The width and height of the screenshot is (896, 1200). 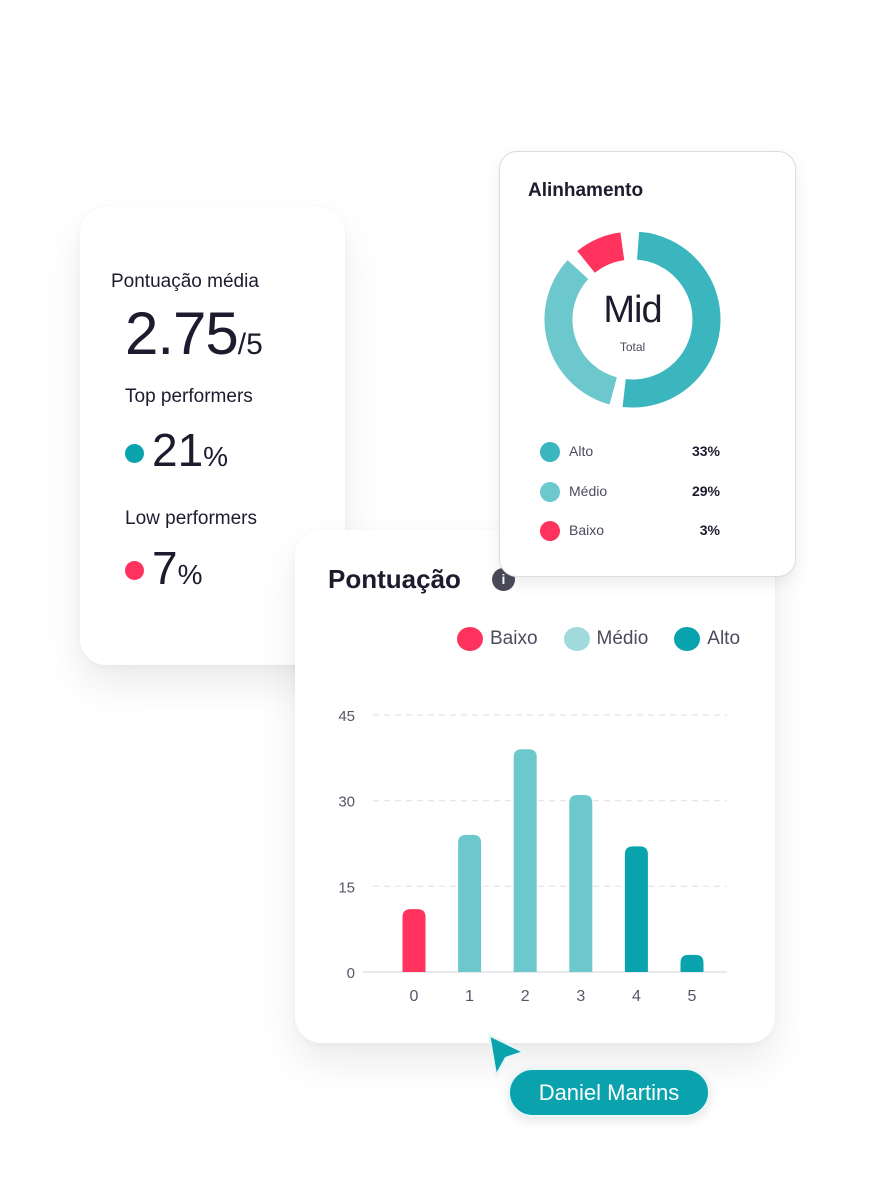 What do you see at coordinates (586, 190) in the screenshot?
I see `alignment-title: Alinhamento` at bounding box center [586, 190].